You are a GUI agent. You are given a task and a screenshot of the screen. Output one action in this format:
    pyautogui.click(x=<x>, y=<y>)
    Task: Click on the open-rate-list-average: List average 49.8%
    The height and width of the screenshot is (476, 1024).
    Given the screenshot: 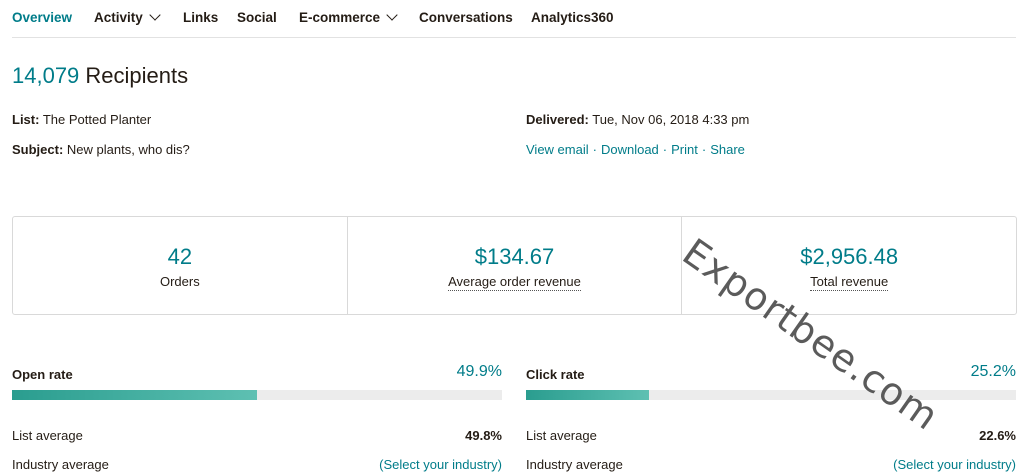 What is the action you would take?
    pyautogui.click(x=257, y=435)
    